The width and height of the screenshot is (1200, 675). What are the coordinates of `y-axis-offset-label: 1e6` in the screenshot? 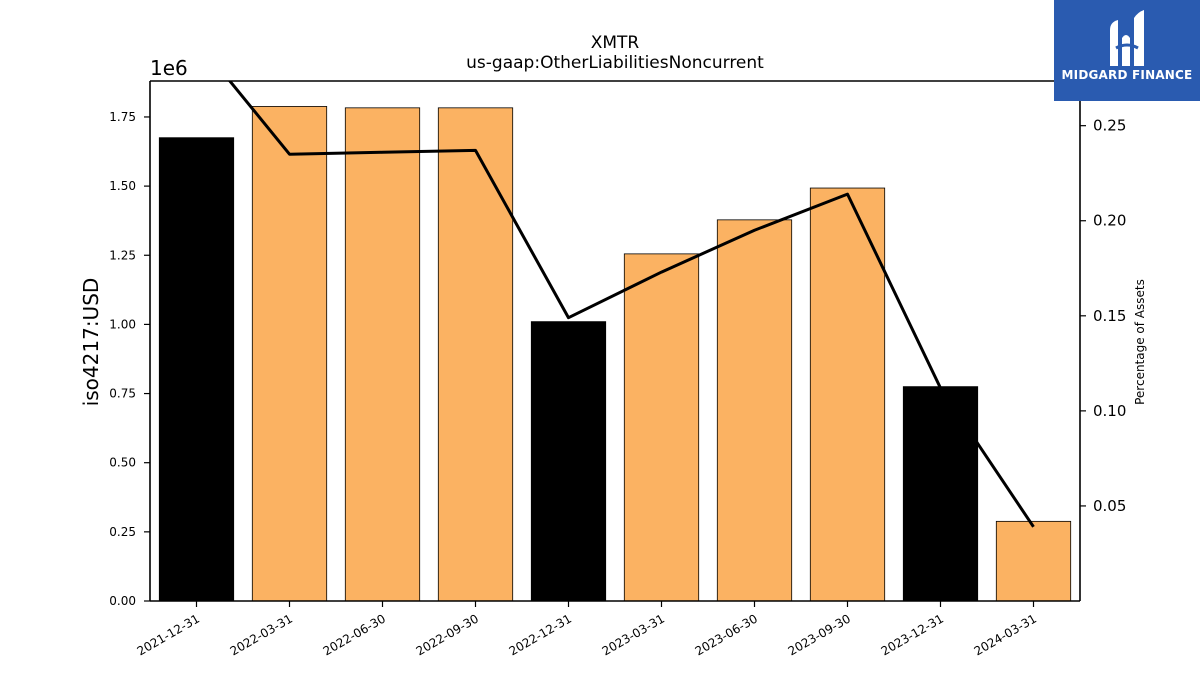 It's located at (169, 68).